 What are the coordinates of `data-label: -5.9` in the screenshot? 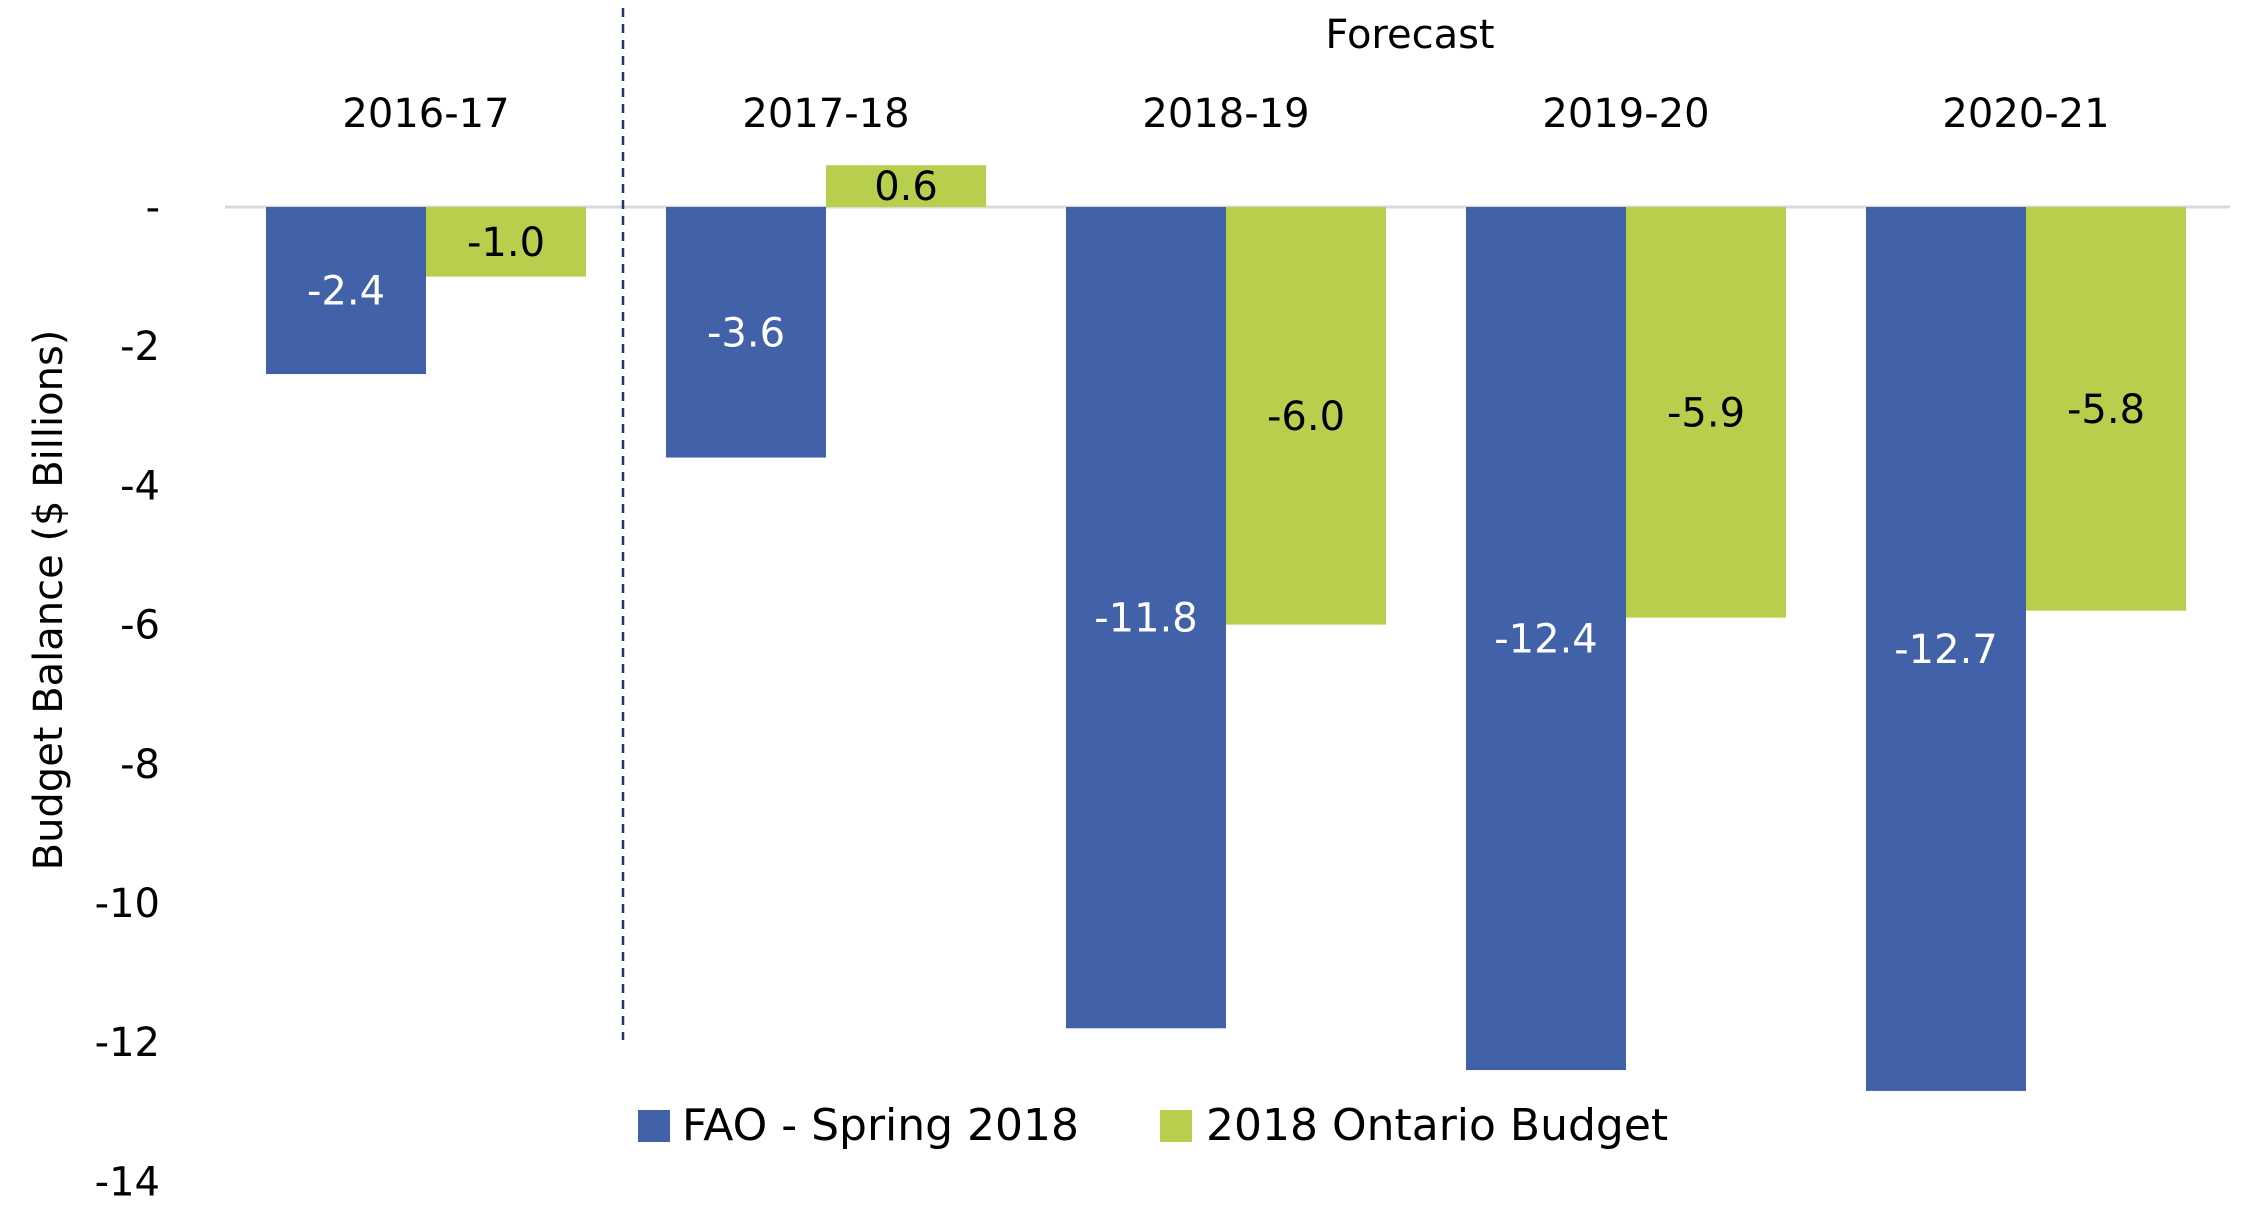 It's located at (1706, 413).